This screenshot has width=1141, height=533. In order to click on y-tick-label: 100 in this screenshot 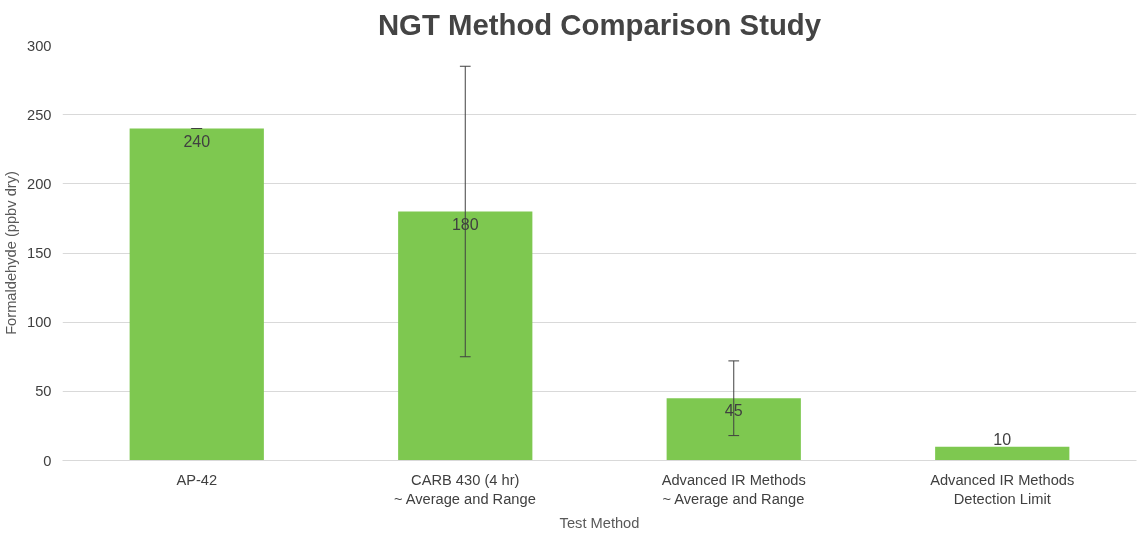, I will do `click(39, 322)`.